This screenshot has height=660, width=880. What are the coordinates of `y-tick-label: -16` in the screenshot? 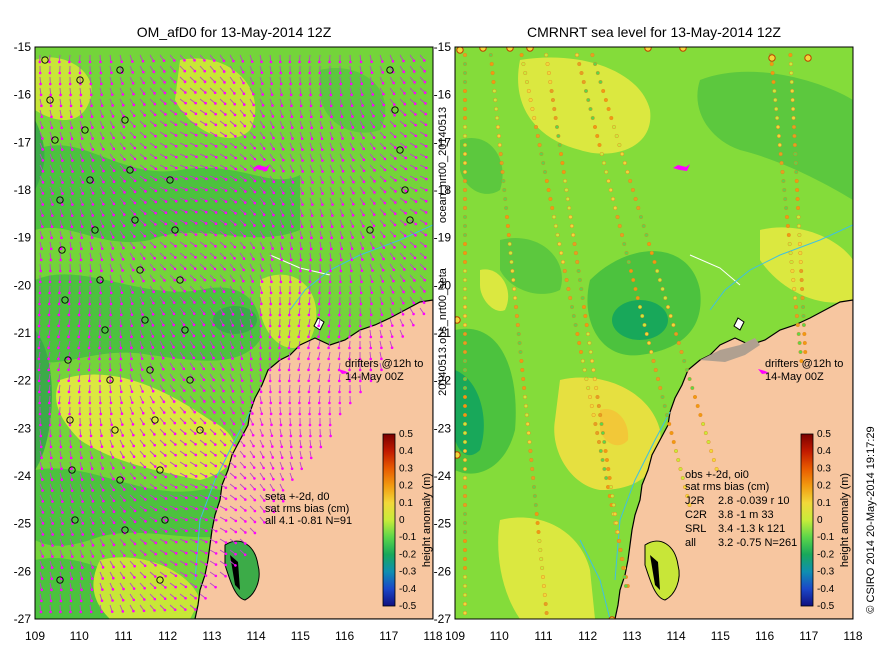 It's located at (443, 95).